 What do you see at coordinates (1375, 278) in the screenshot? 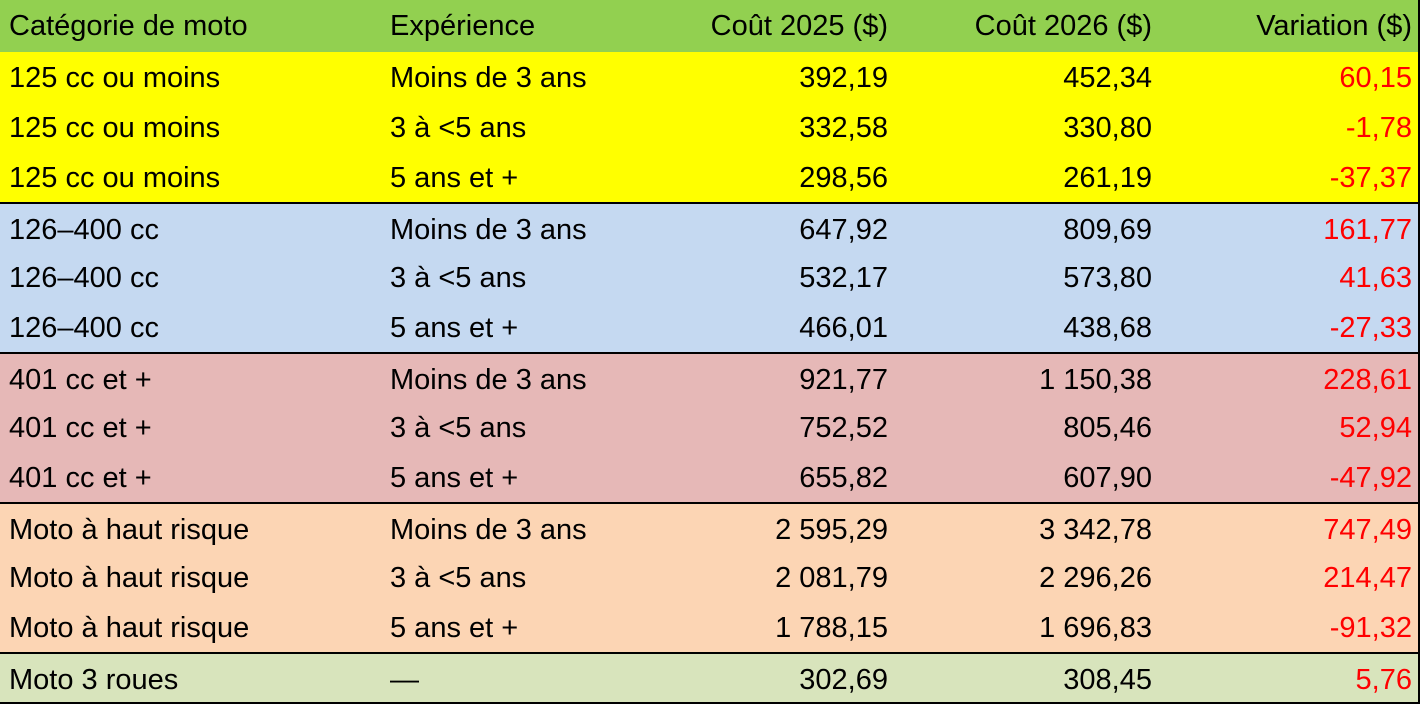
I see `cell: 41,63` at bounding box center [1375, 278].